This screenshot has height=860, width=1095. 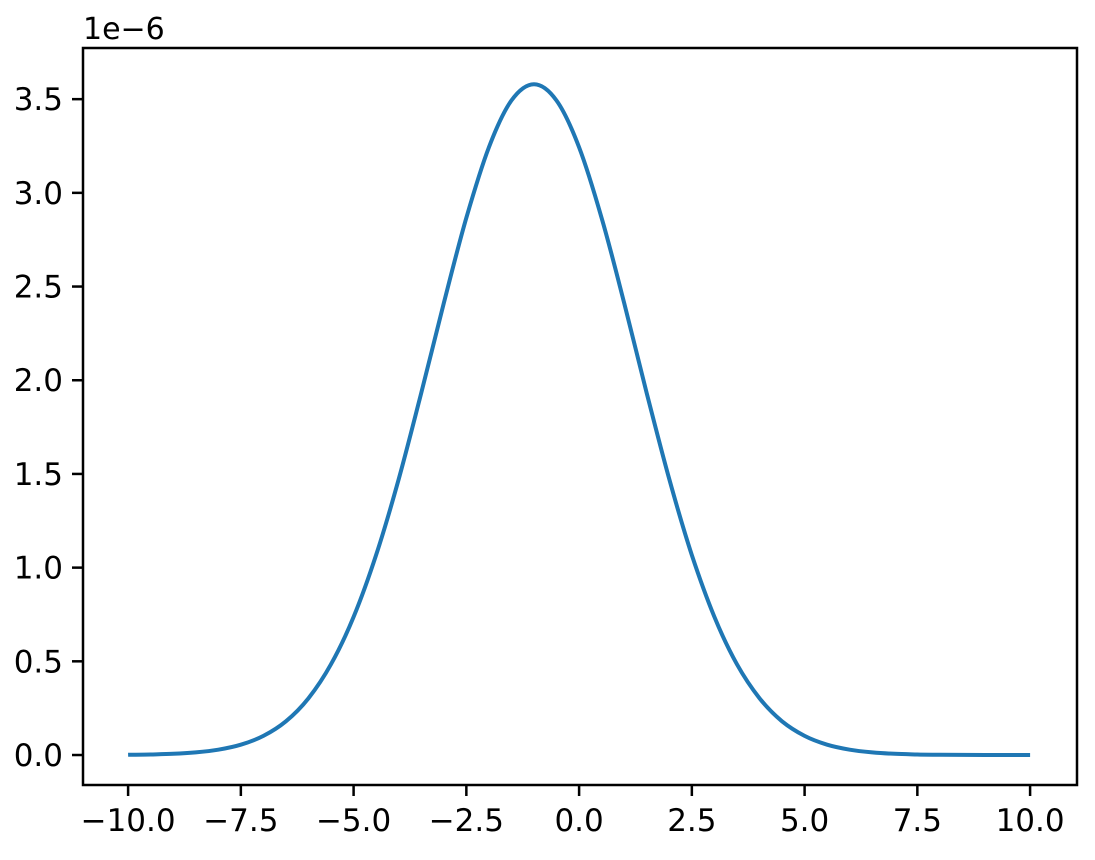 I want to click on y-tick-label: 2.0, so click(x=38, y=381).